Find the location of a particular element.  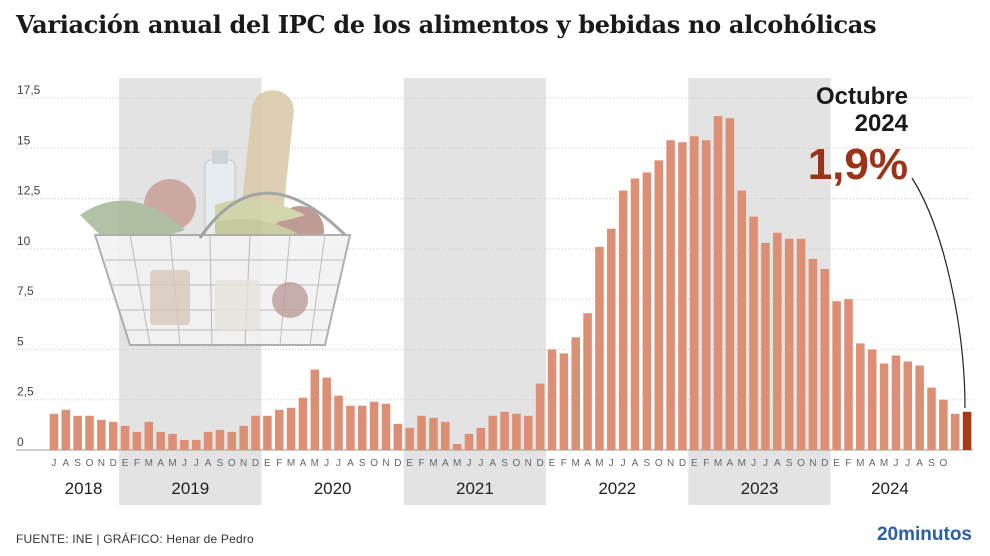

year-label: 2020 is located at coordinates (333, 488).